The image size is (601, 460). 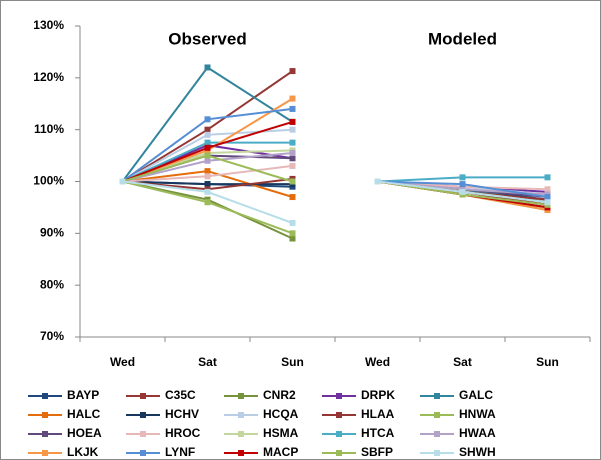 I want to click on y-tick-label: 90%, so click(x=52, y=233).